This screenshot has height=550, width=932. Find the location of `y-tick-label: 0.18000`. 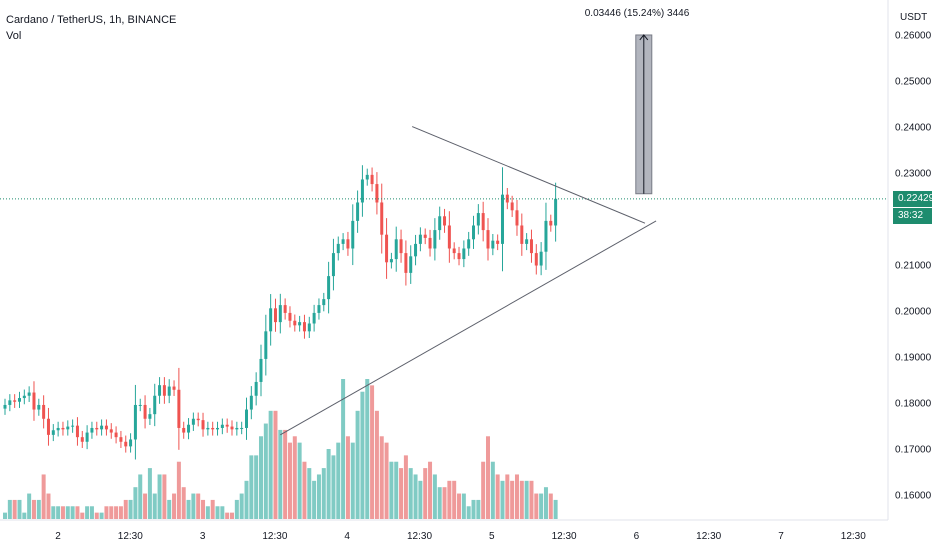

y-tick-label: 0.18000 is located at coordinates (913, 404).